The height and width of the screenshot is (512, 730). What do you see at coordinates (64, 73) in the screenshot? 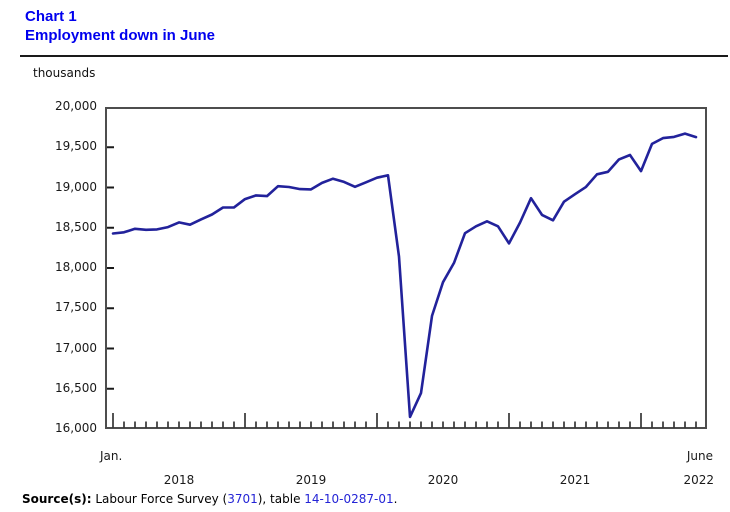
I see `y-axis-unit-label: thousands` at bounding box center [64, 73].